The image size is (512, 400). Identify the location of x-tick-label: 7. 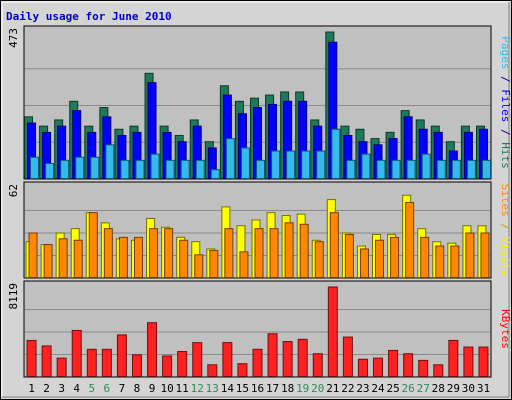
(122, 388).